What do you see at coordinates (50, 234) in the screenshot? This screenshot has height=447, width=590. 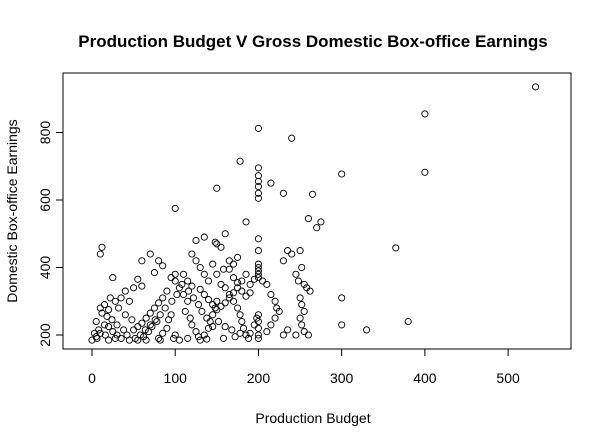 I see `y-axis-ticks: 200 400 600 800` at bounding box center [50, 234].